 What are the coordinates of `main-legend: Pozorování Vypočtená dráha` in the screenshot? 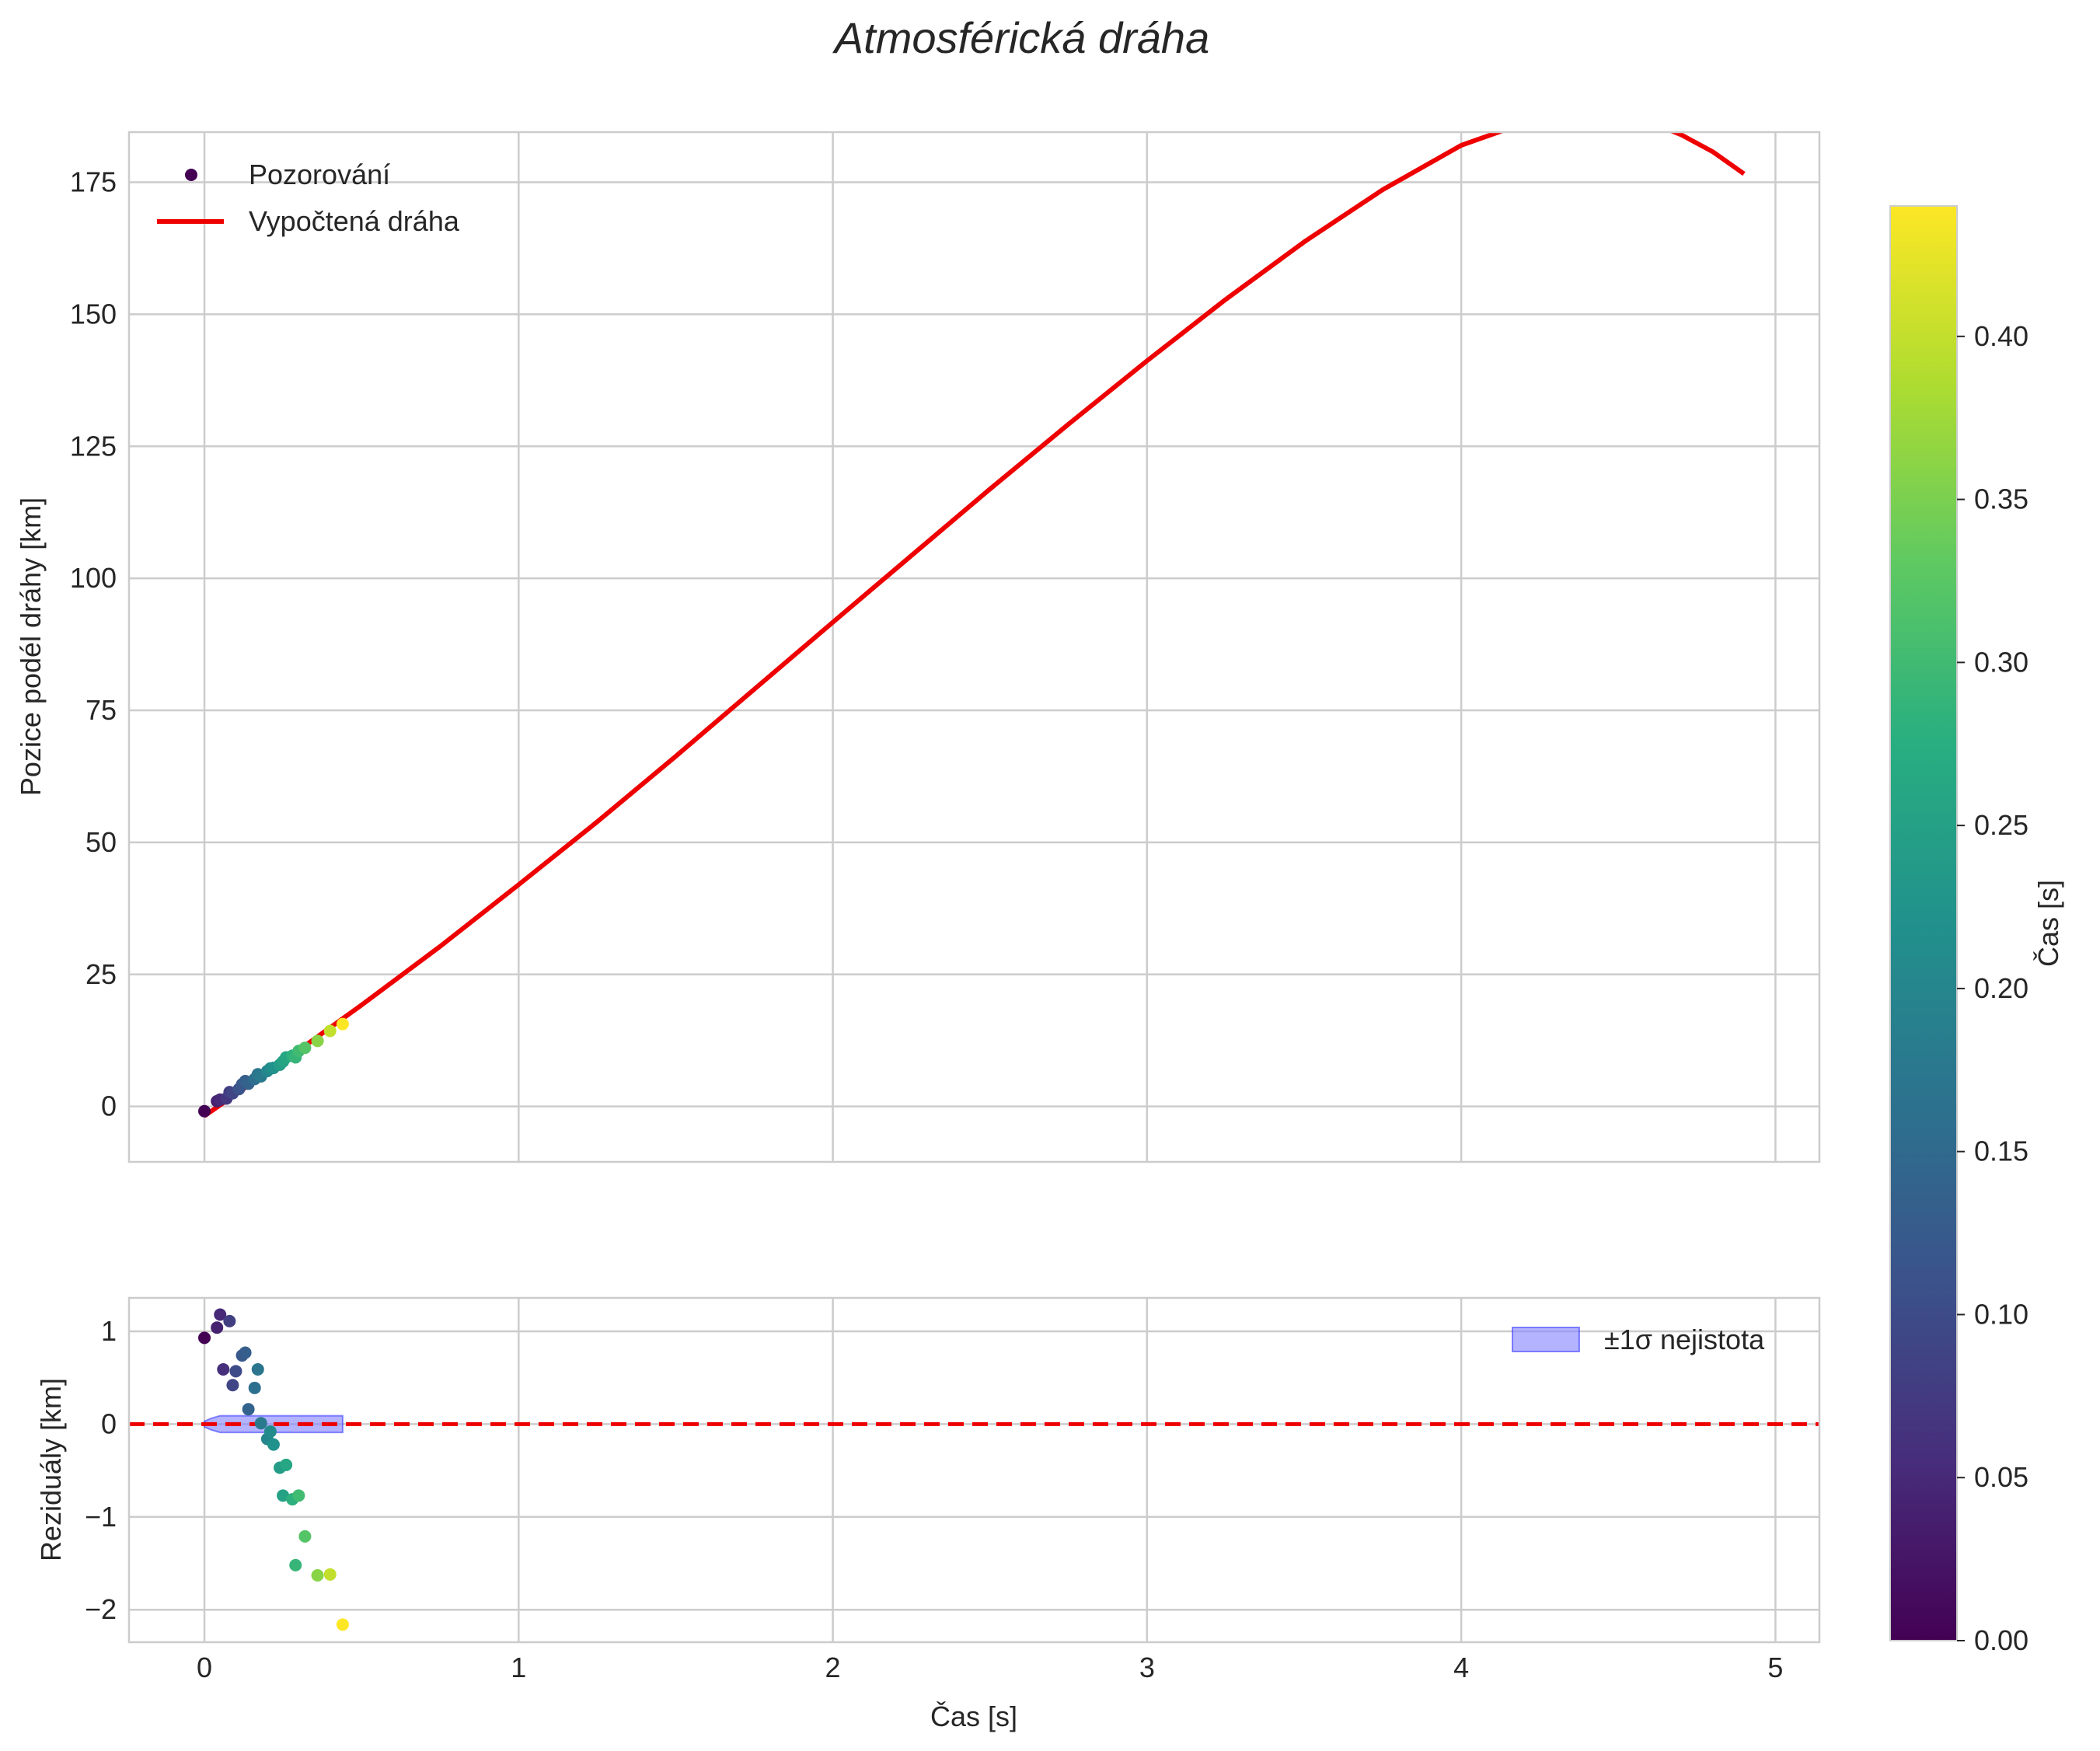 It's located at (308, 198).